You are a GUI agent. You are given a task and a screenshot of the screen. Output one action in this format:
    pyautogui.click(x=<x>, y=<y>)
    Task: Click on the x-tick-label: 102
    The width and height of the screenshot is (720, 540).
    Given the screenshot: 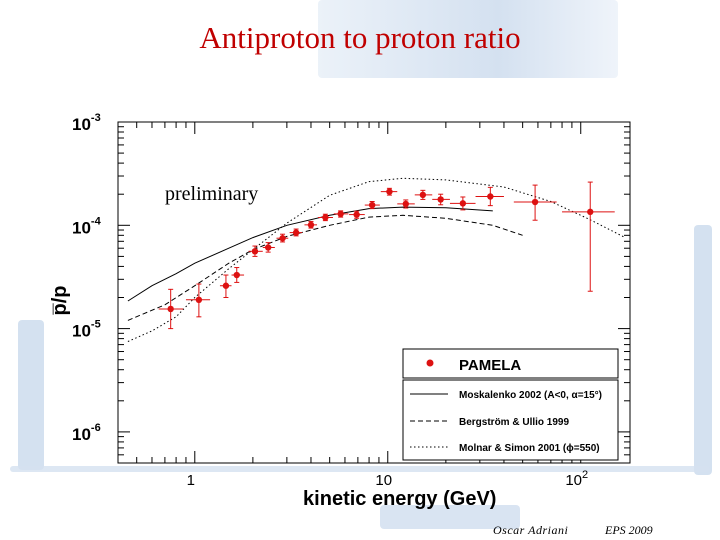 What is the action you would take?
    pyautogui.click(x=576, y=479)
    